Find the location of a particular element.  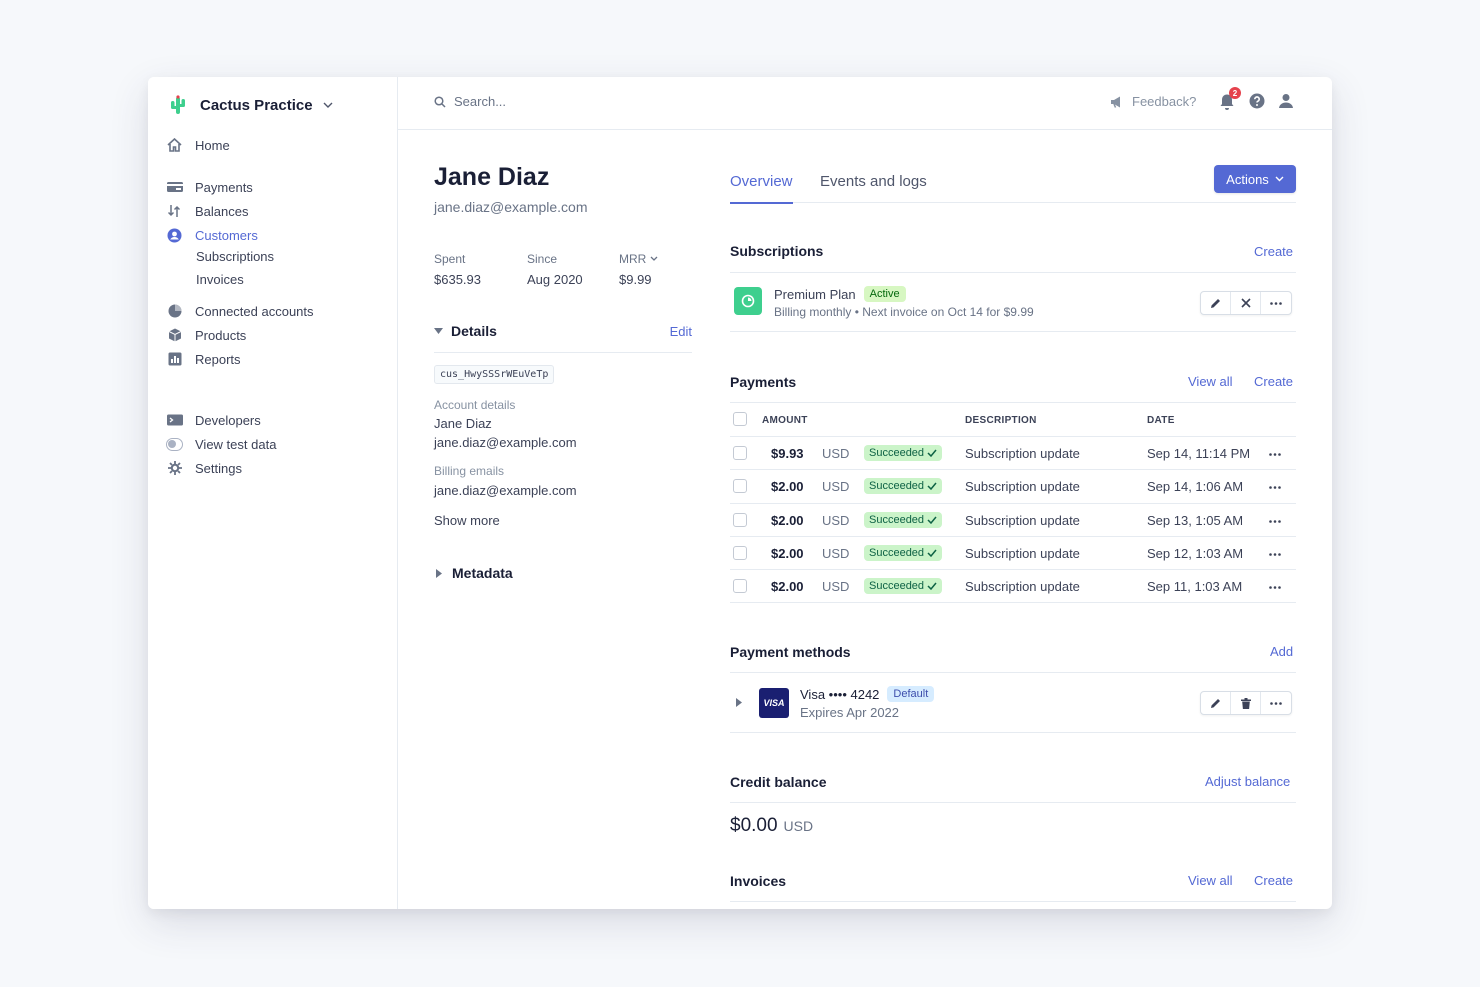

account-button is located at coordinates (1287, 102).